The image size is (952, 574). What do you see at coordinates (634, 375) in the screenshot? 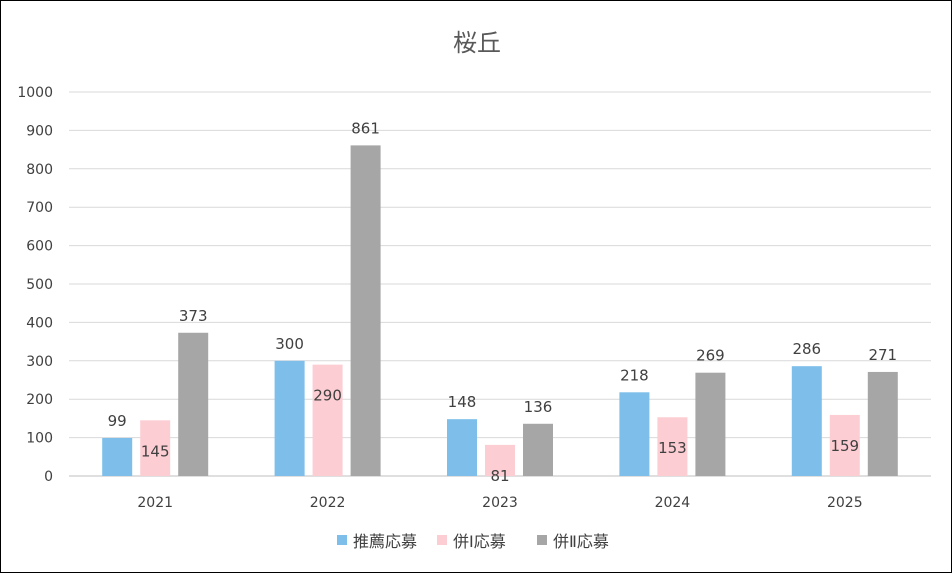
I see `data-label-2024-series-0: 218` at bounding box center [634, 375].